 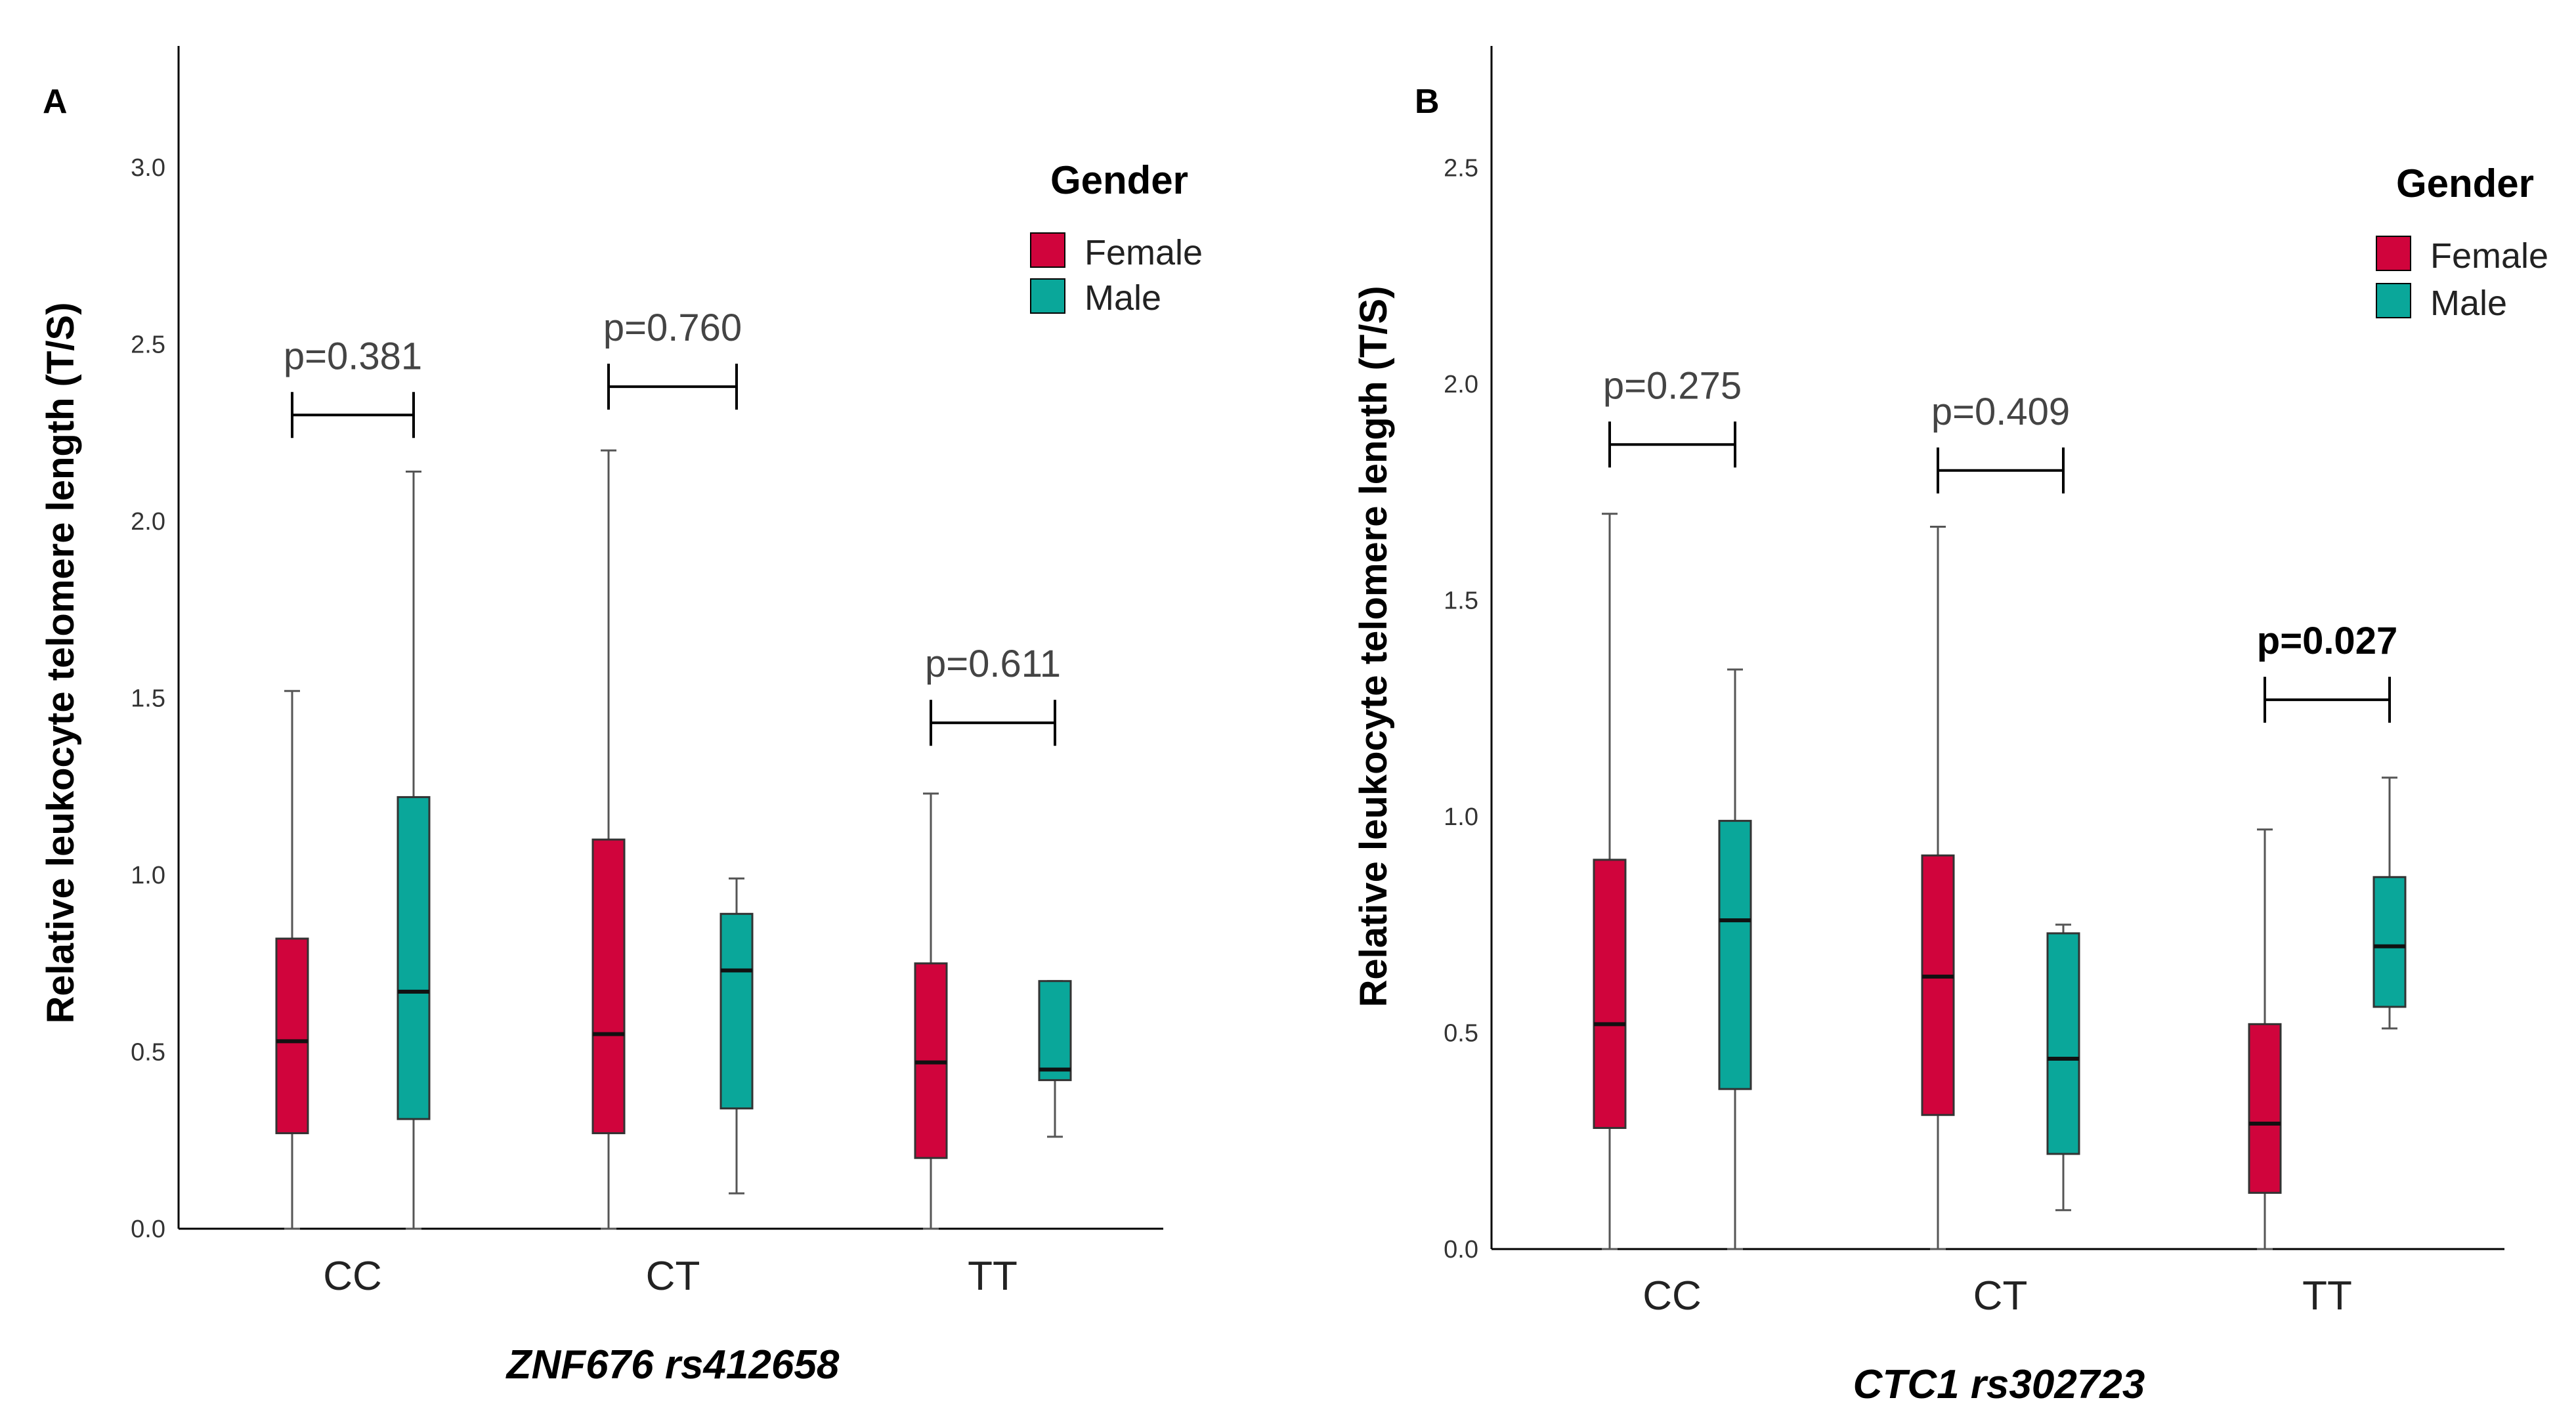 I want to click on panel-a-comparisons: p=0.381 p=0.760 p=0.611, so click(x=672, y=526).